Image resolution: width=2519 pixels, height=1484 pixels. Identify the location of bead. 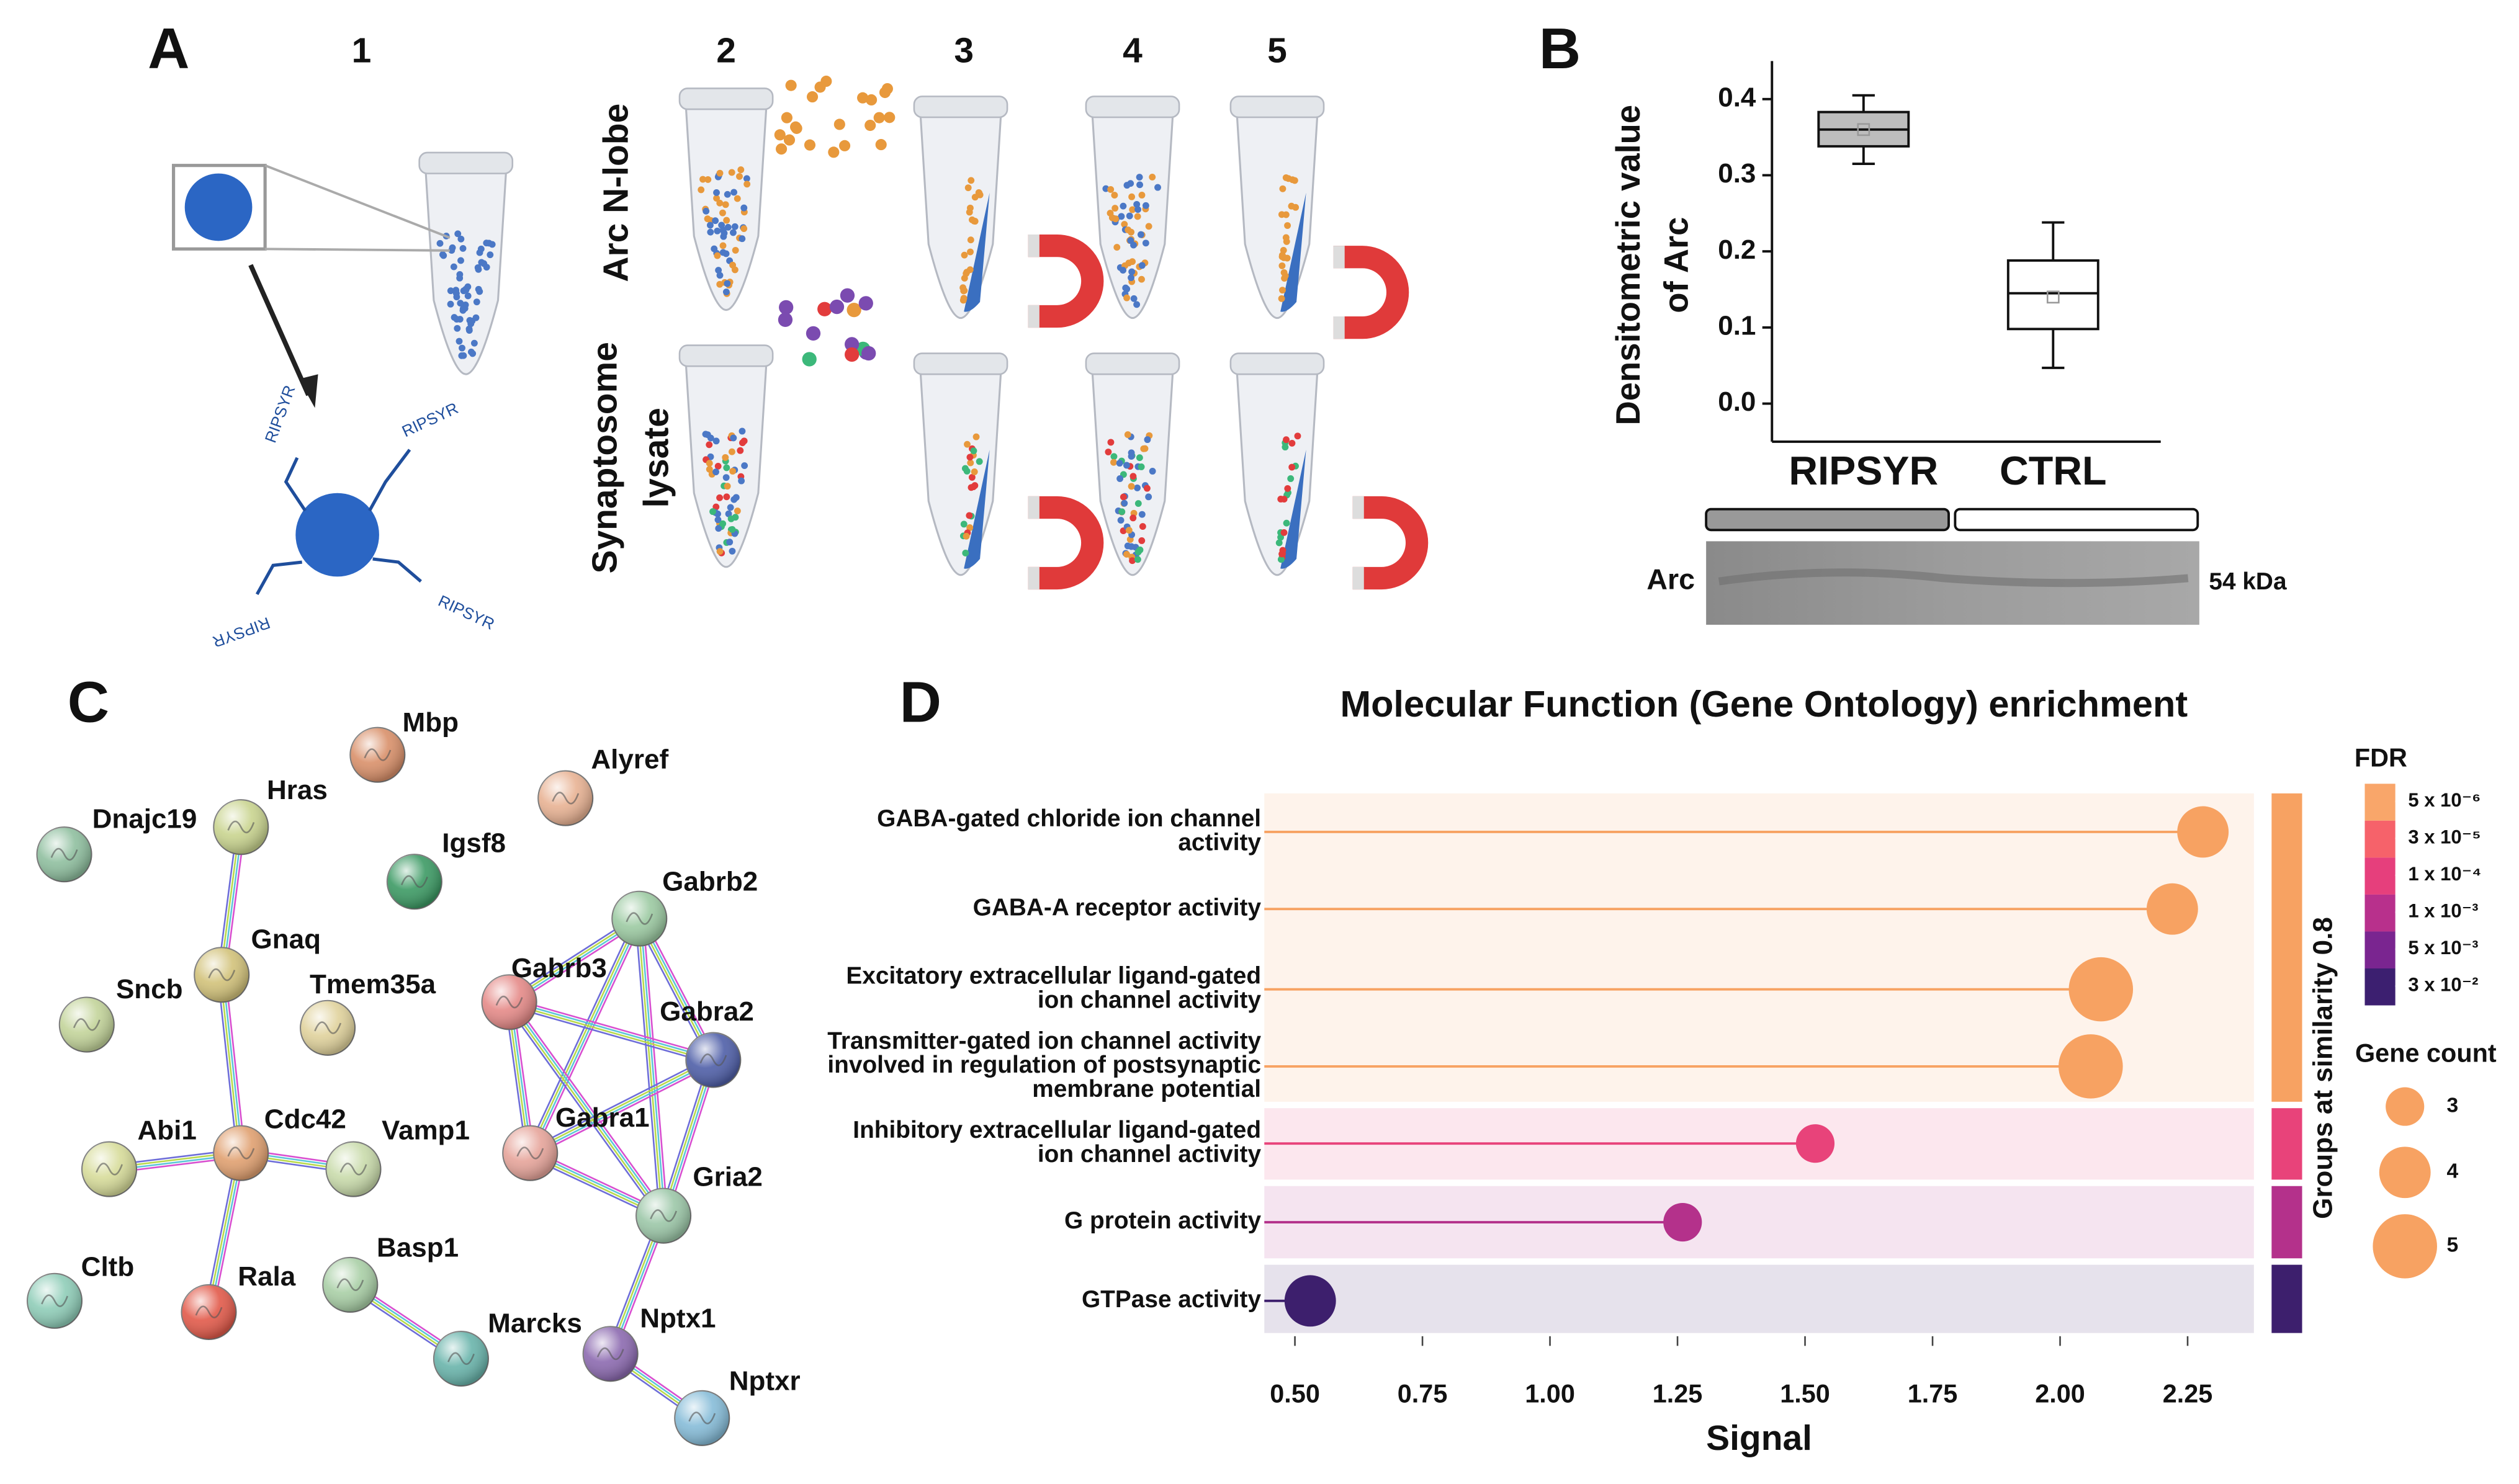
(219, 207).